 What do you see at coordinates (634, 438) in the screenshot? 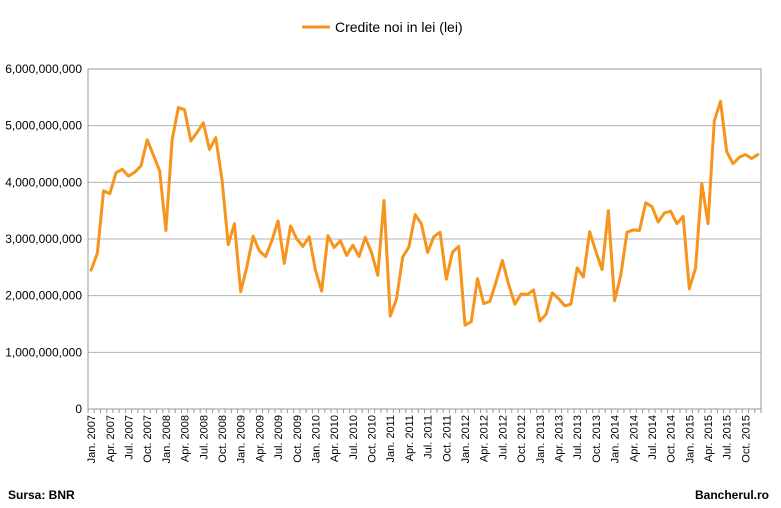
I see `x-tick-label: Apr. 2014` at bounding box center [634, 438].